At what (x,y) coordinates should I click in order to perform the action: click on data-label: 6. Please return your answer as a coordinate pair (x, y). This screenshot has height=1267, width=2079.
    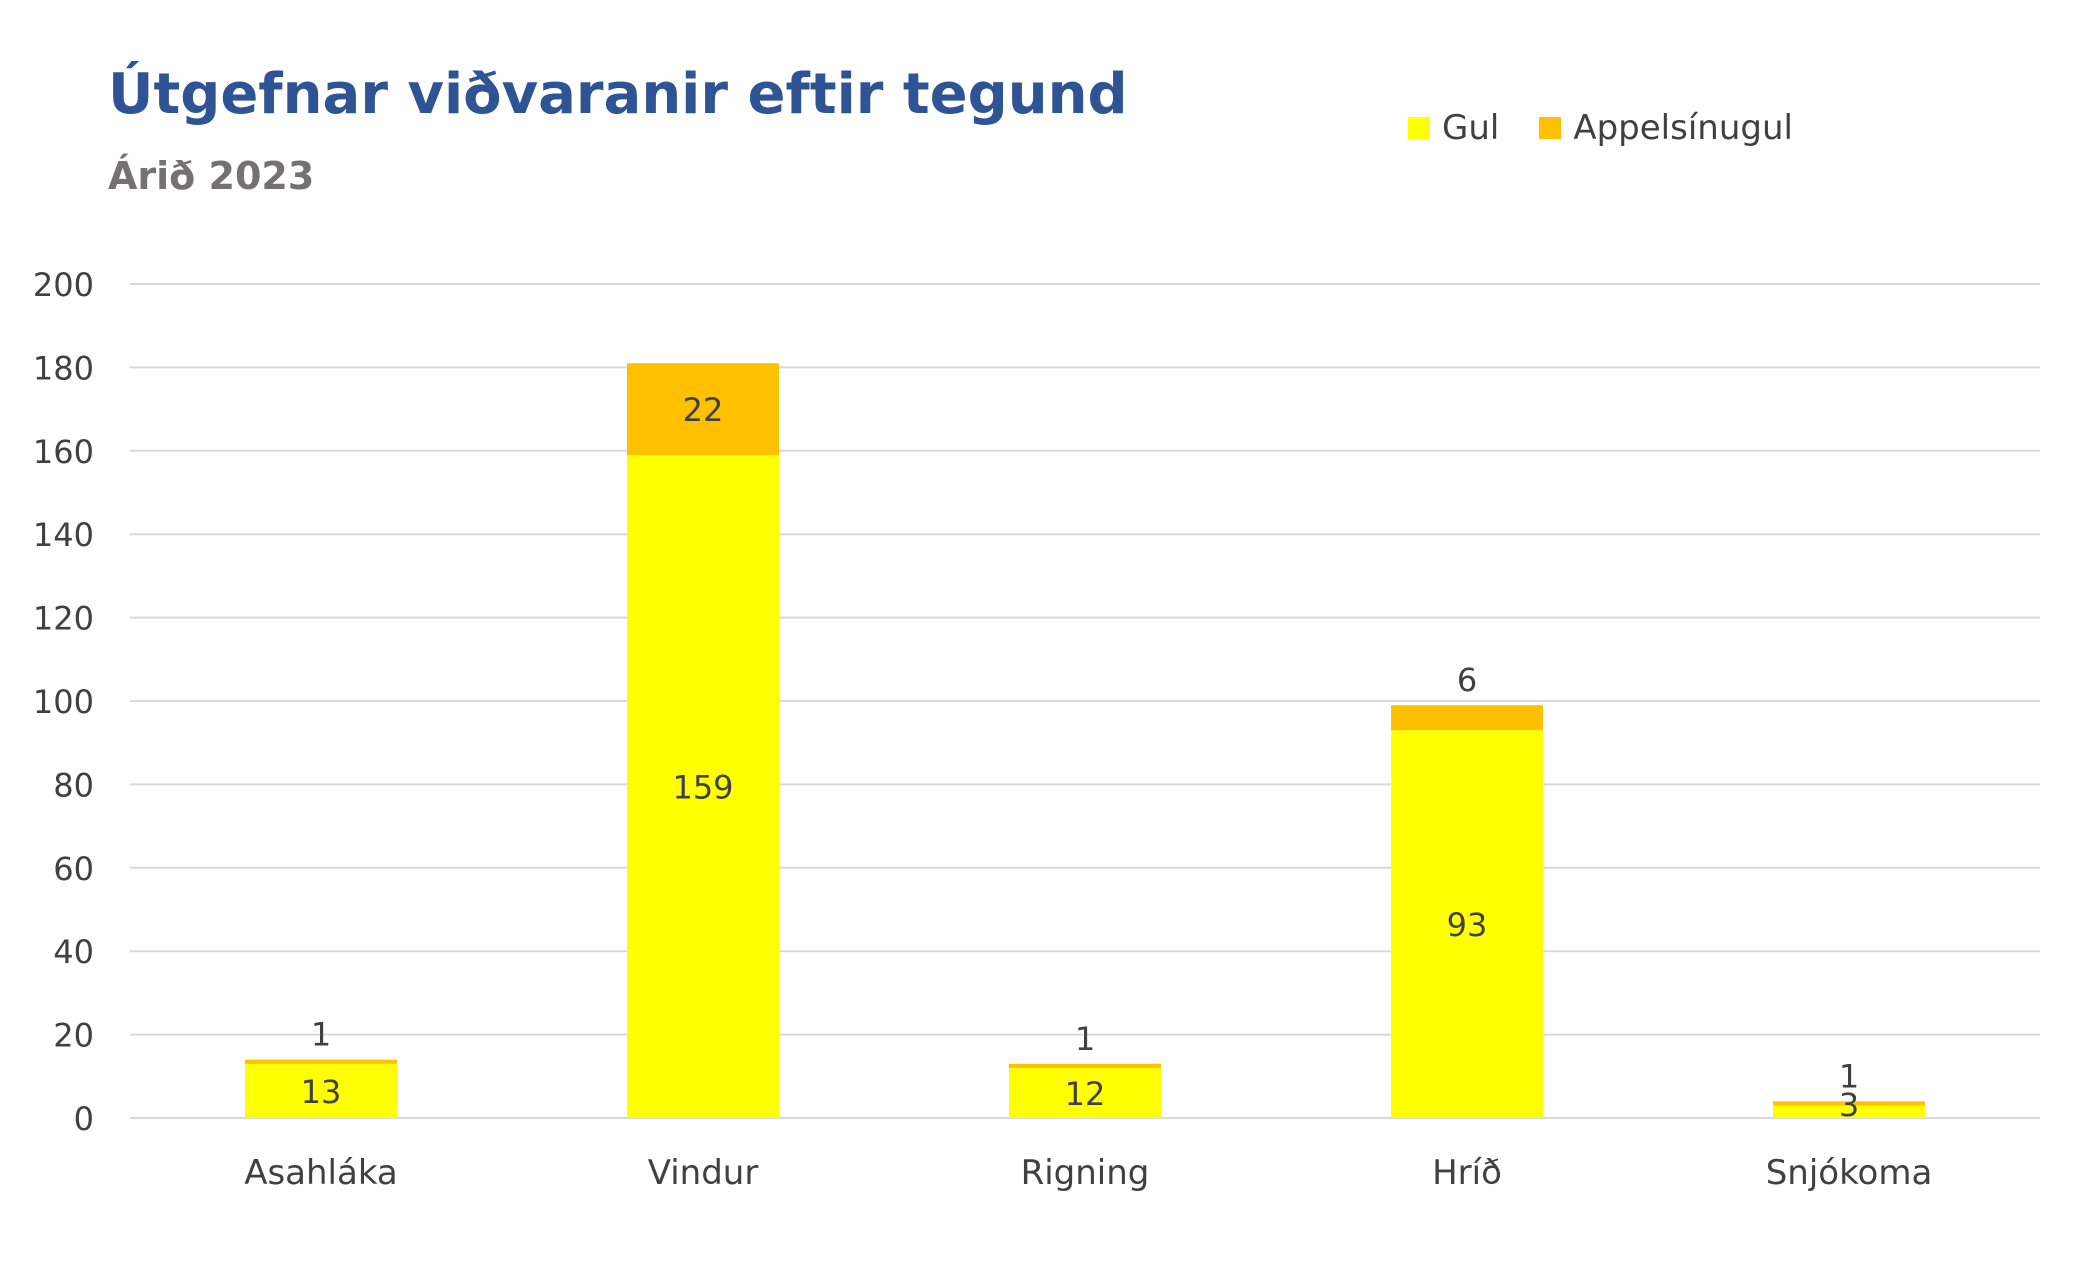
    Looking at the image, I should click on (1467, 680).